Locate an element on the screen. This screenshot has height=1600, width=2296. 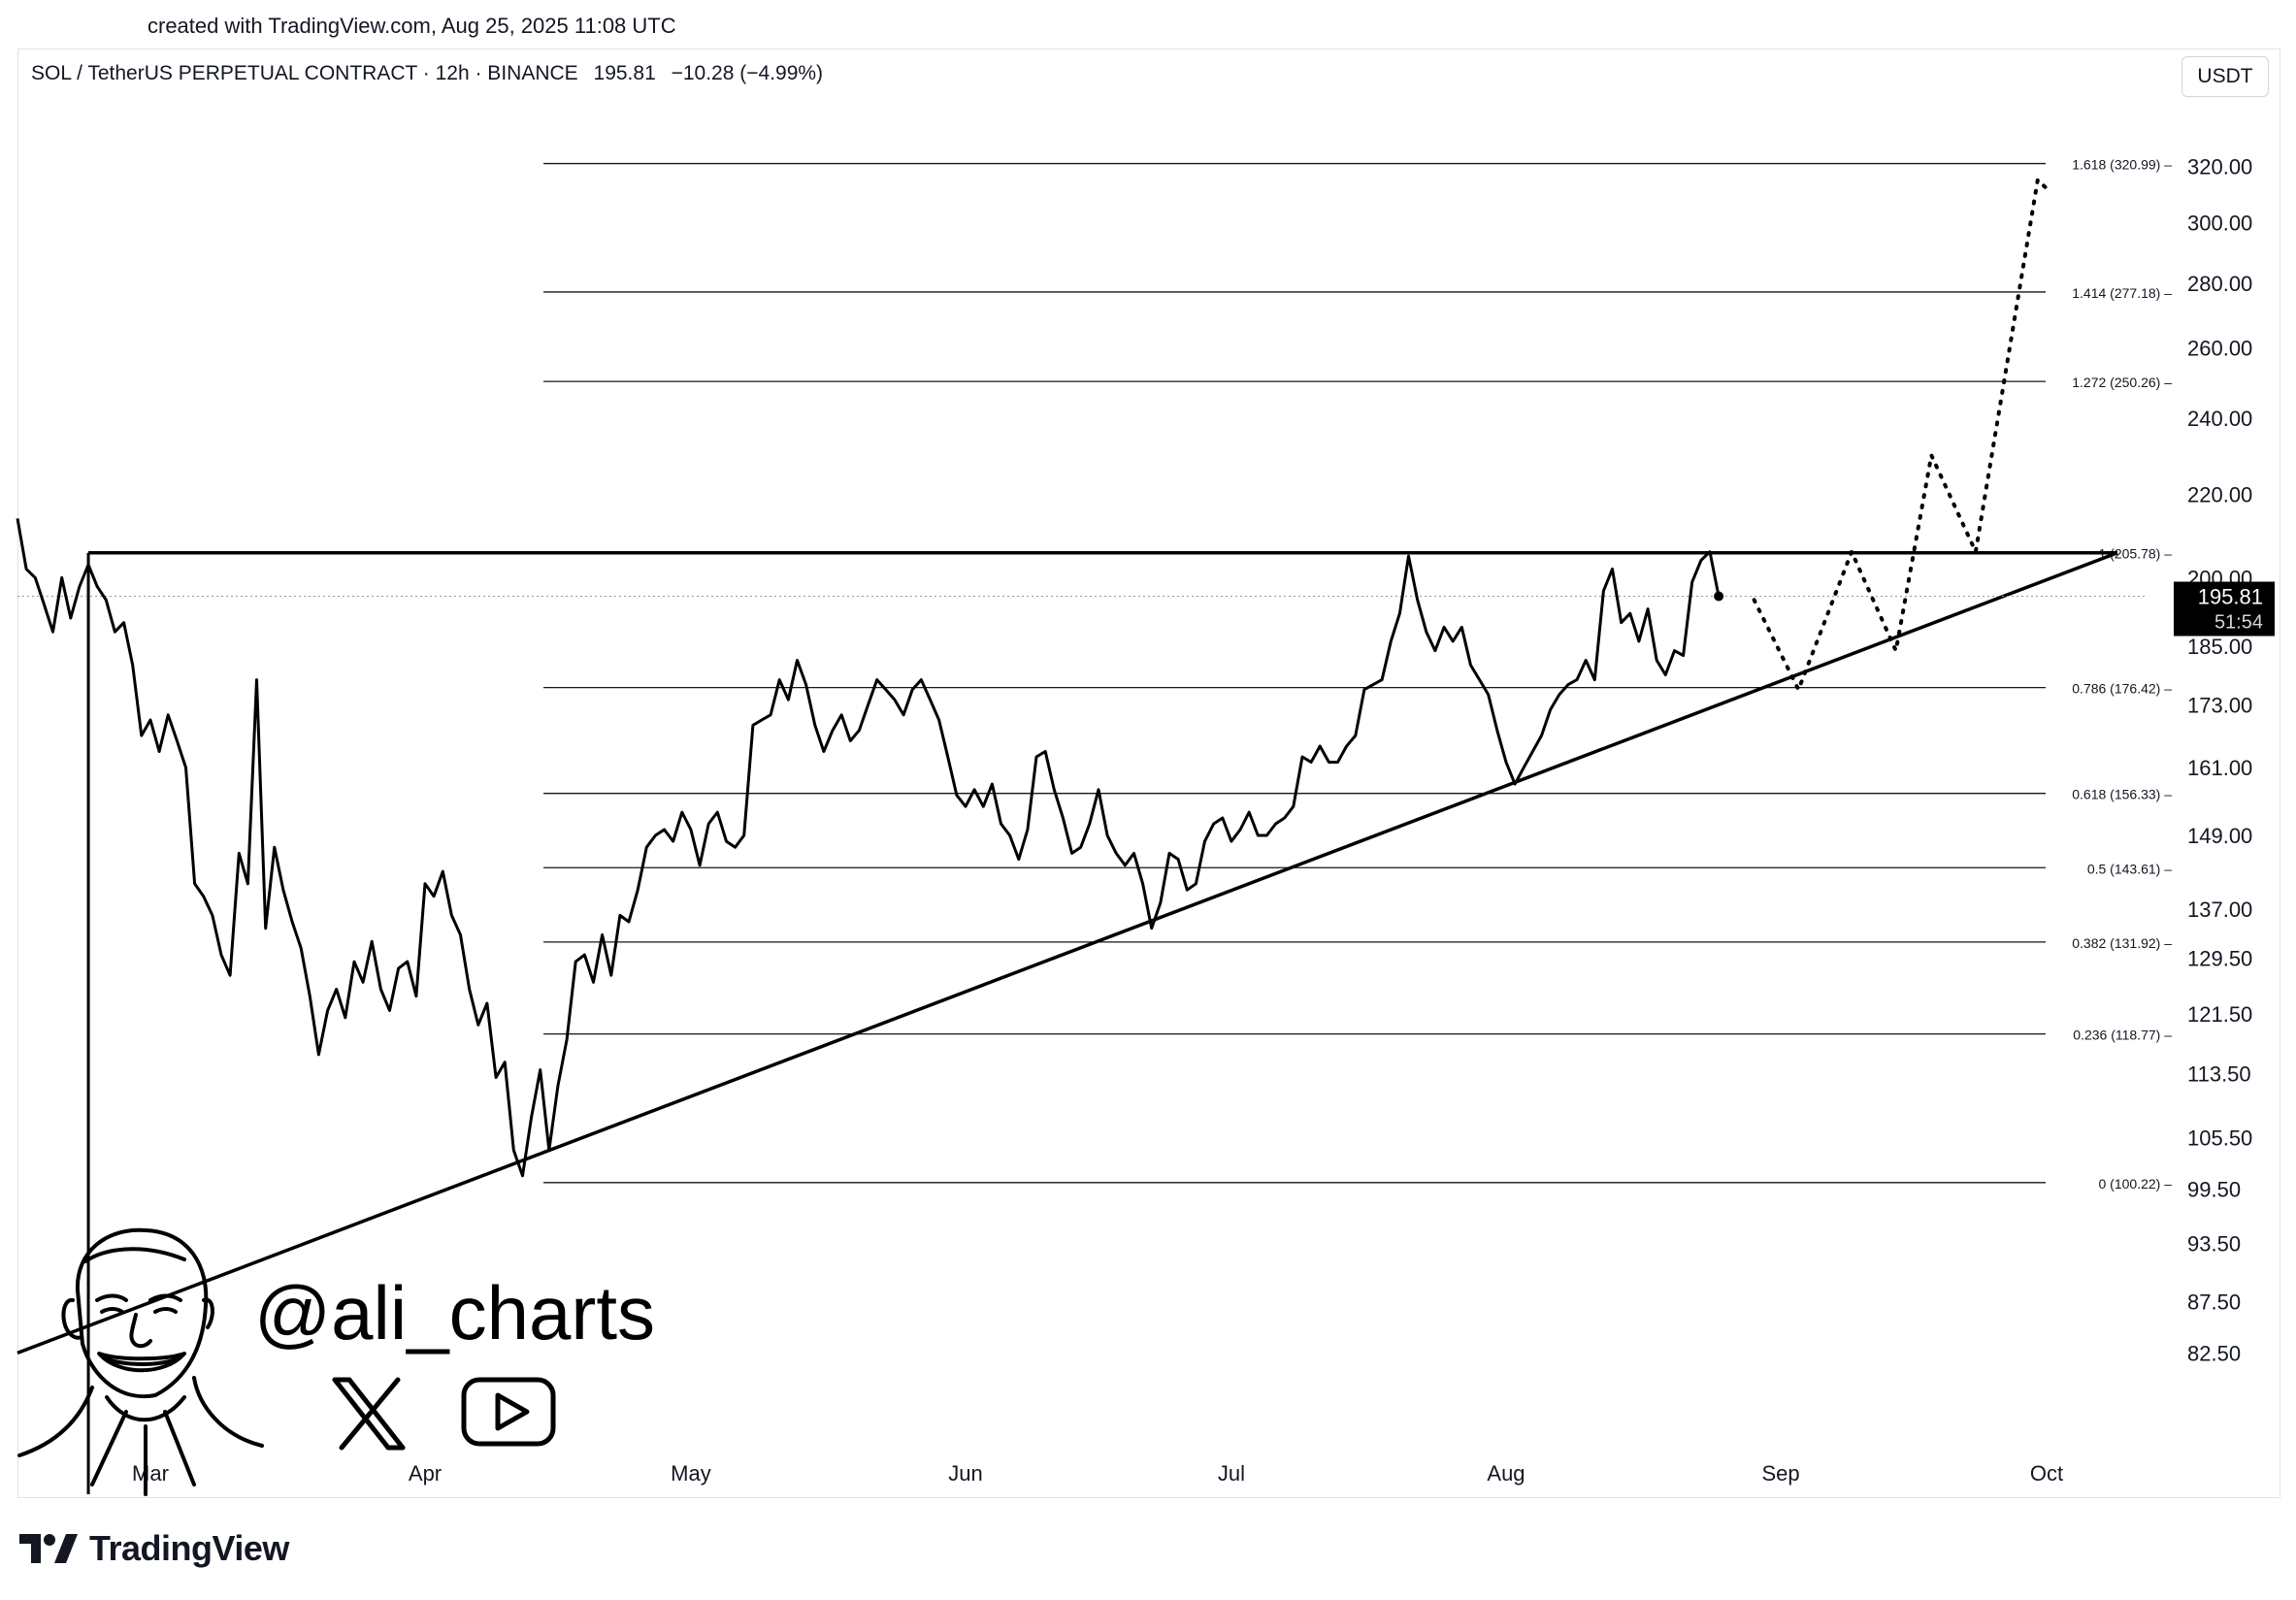
x-logo-icon is located at coordinates (369, 1414).